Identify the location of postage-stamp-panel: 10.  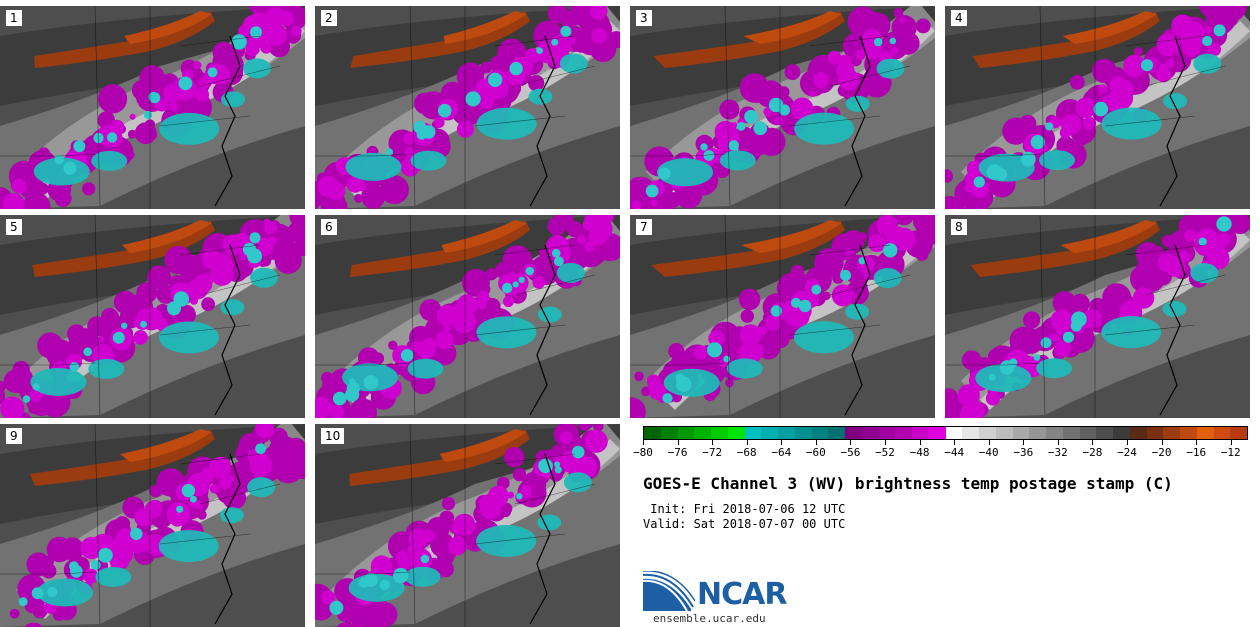
(467, 525).